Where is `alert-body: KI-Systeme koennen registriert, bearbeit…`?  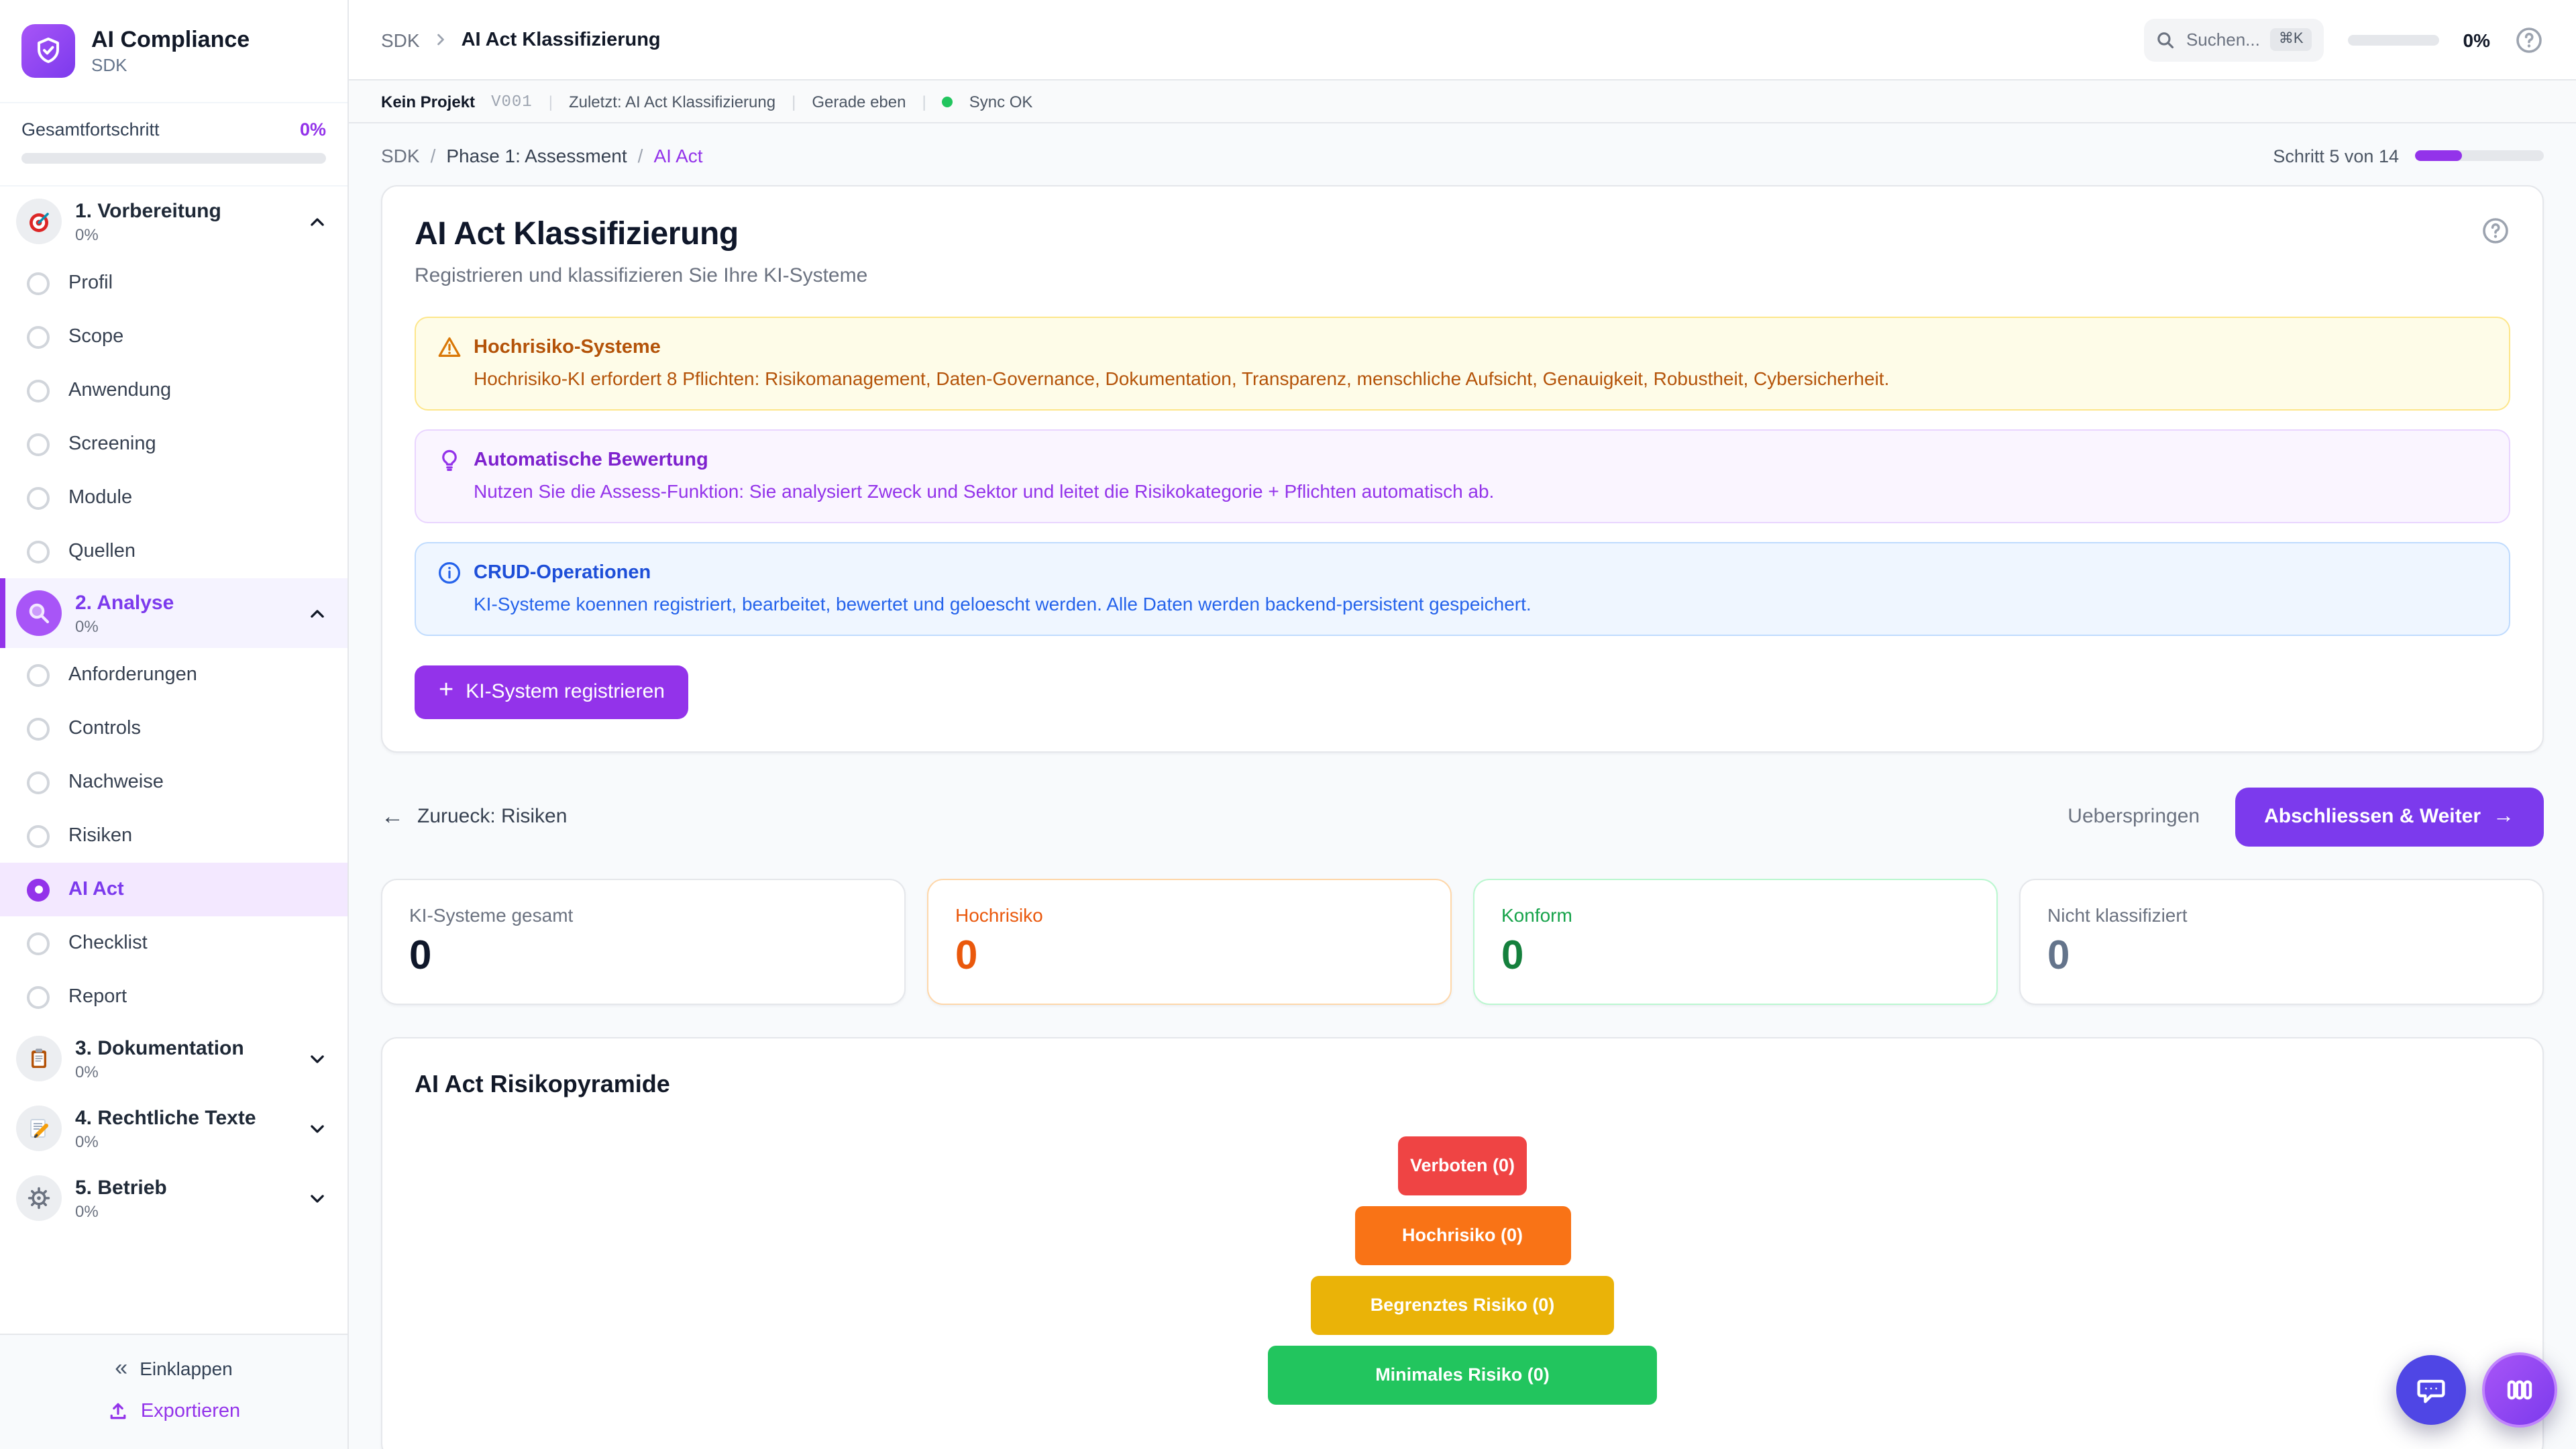
alert-body: KI-Systeme koennen registriert, bearbeit… is located at coordinates (1003, 603).